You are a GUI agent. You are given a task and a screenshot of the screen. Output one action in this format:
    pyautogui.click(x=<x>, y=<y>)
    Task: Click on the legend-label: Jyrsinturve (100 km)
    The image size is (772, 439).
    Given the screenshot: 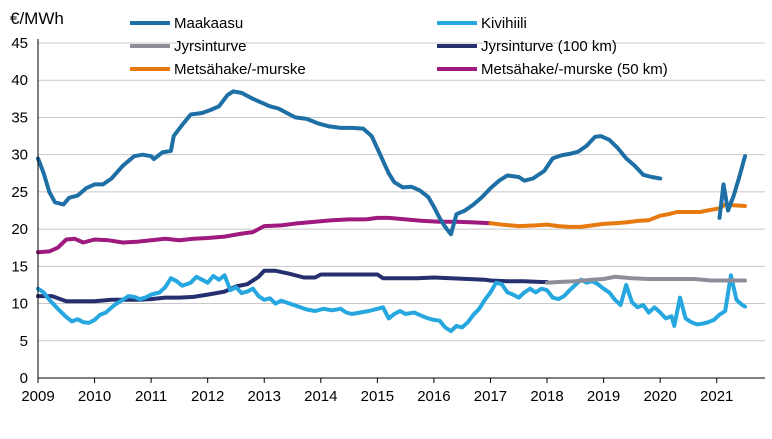 What is the action you would take?
    pyautogui.click(x=549, y=46)
    